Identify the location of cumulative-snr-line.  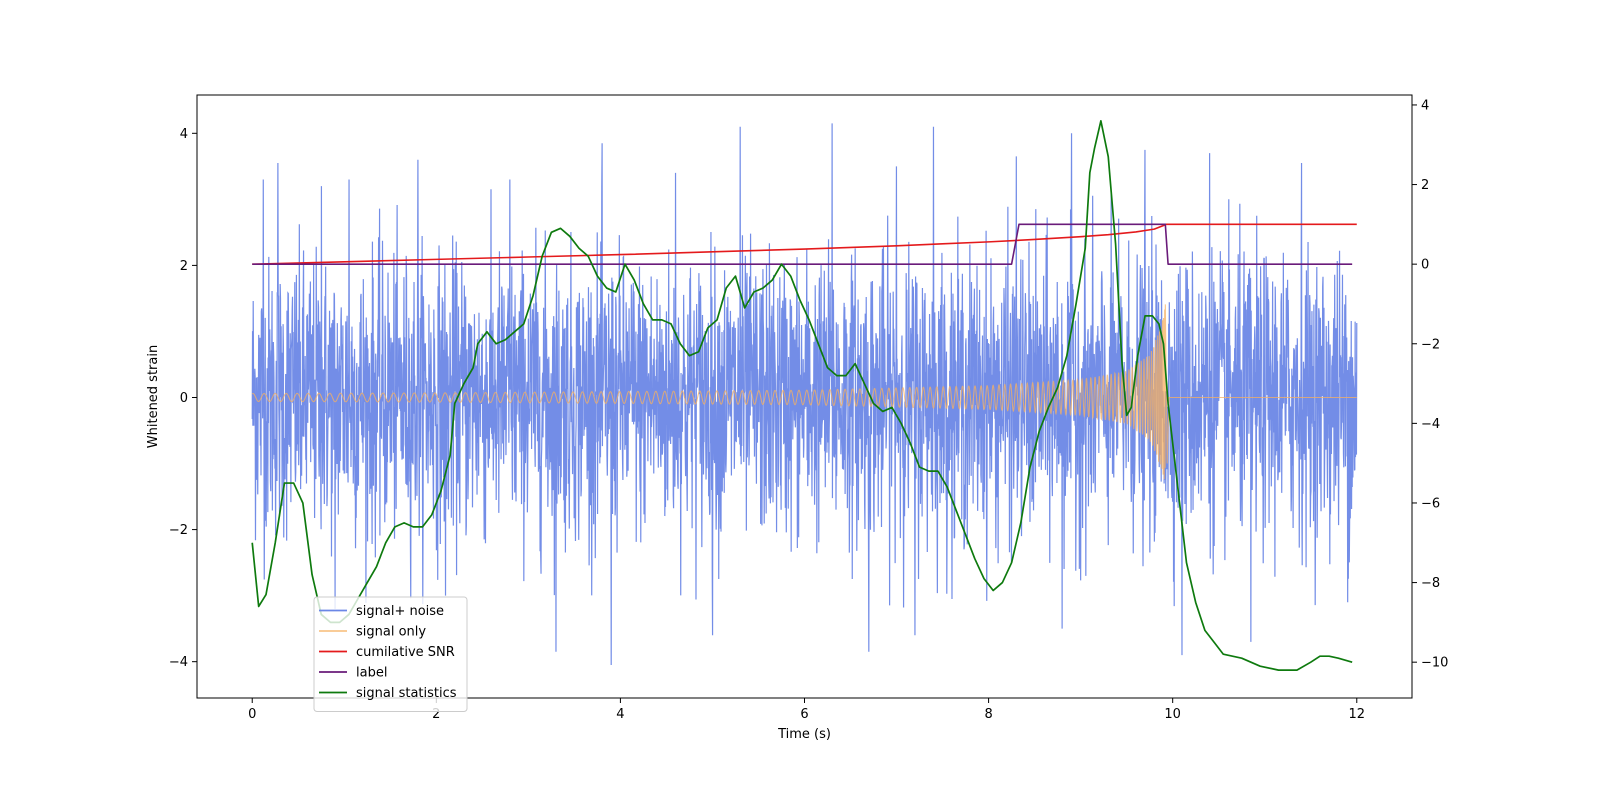
(804, 244).